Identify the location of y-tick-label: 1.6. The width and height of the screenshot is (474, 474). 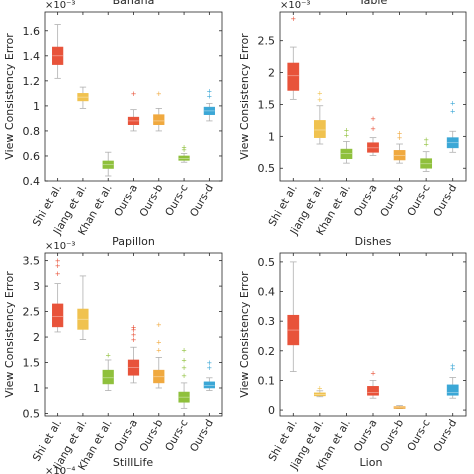
(32, 31).